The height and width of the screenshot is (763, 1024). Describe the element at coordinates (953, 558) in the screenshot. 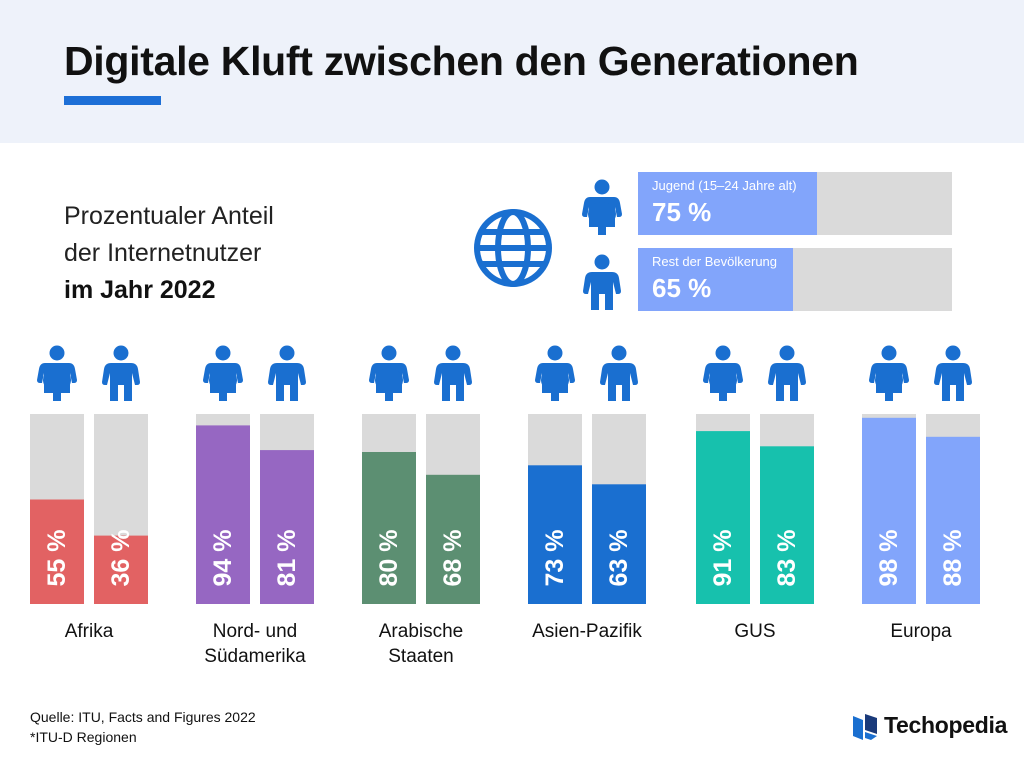

I see `bar-value-label: 88 %` at that location.